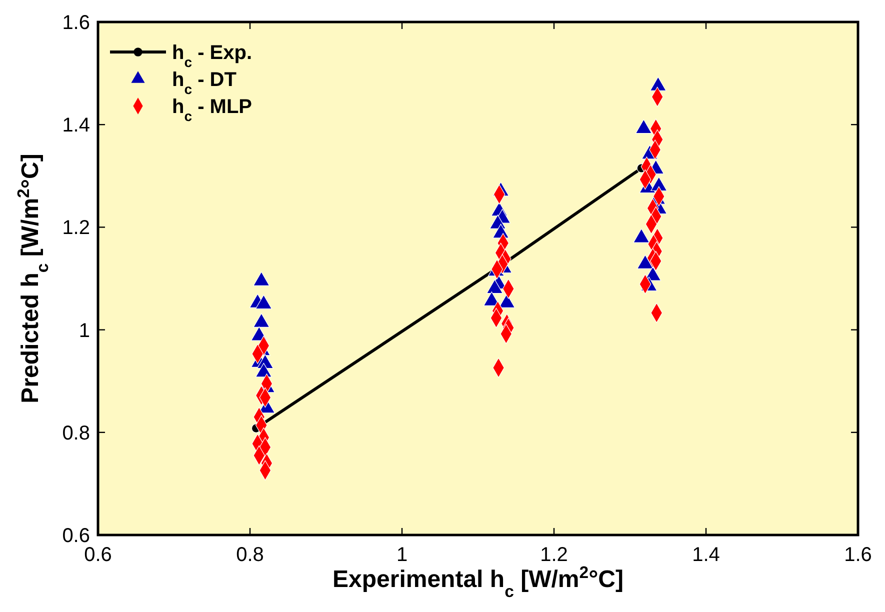 The height and width of the screenshot is (612, 885). Describe the element at coordinates (706, 555) in the screenshot. I see `x-tick-label: 1.4` at that location.